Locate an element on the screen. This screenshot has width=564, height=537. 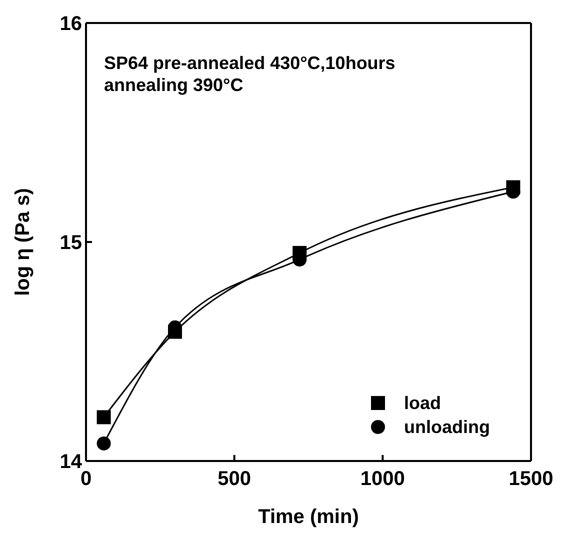
x-tick-label: 1500 is located at coordinates (531, 479).